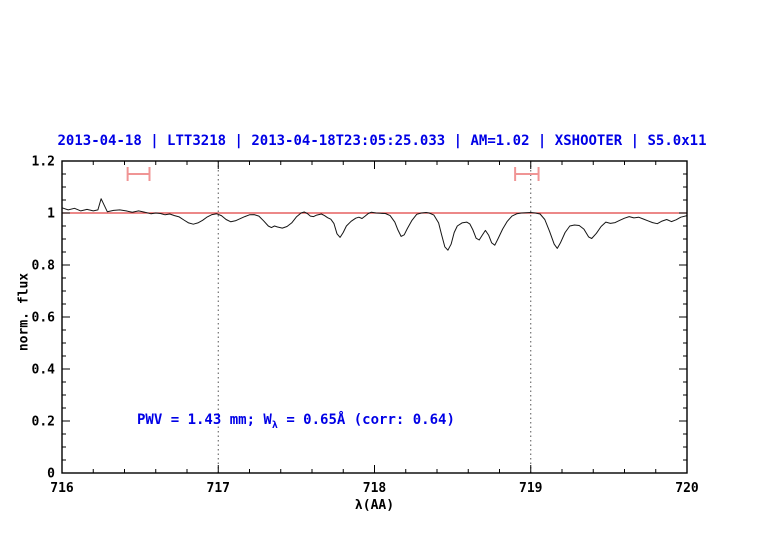 This screenshot has width=782, height=542. What do you see at coordinates (375, 488) in the screenshot?
I see `x-tick-label: 718` at bounding box center [375, 488].